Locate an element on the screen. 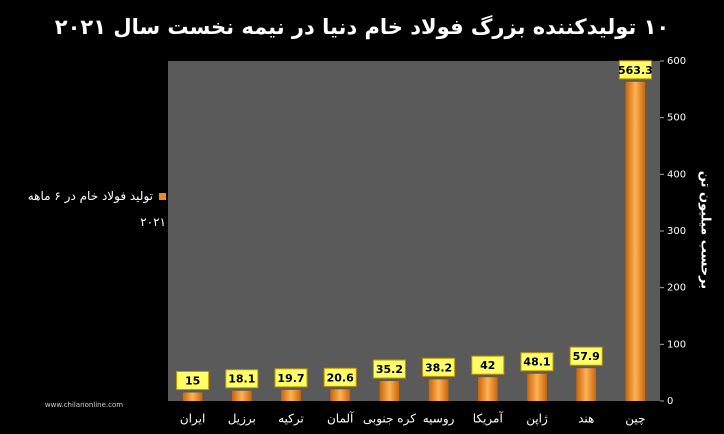 The width and height of the screenshot is (724, 434). value-label: 38.2 is located at coordinates (438, 367).